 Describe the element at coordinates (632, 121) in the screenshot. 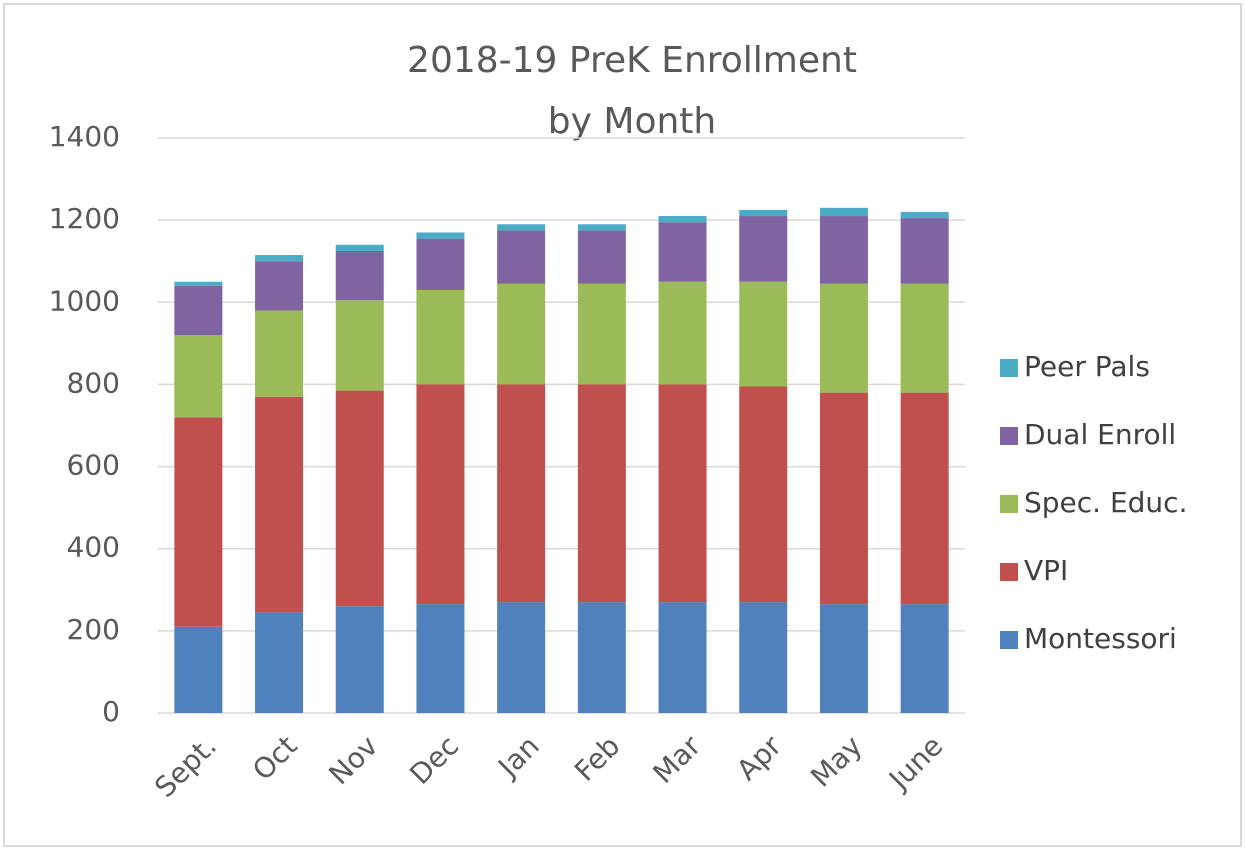

I see `chart-title: by Month` at that location.